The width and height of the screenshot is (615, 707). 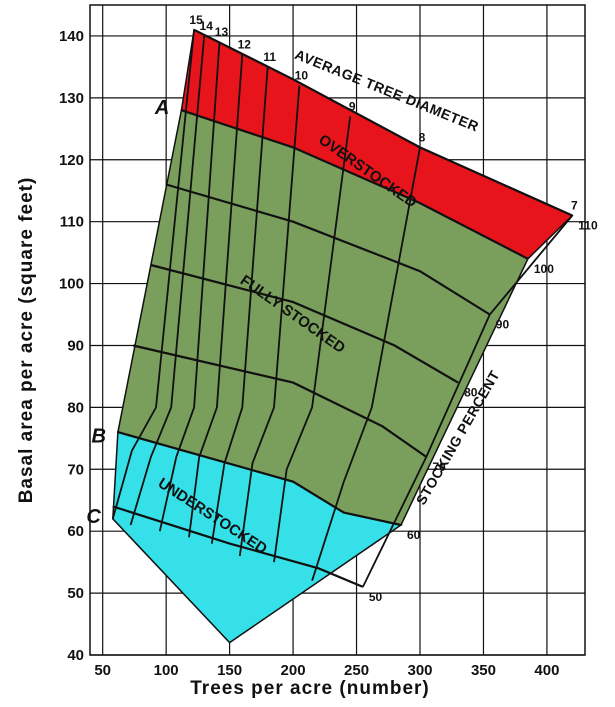 I want to click on stocking-label-100: 100, so click(x=544, y=269).